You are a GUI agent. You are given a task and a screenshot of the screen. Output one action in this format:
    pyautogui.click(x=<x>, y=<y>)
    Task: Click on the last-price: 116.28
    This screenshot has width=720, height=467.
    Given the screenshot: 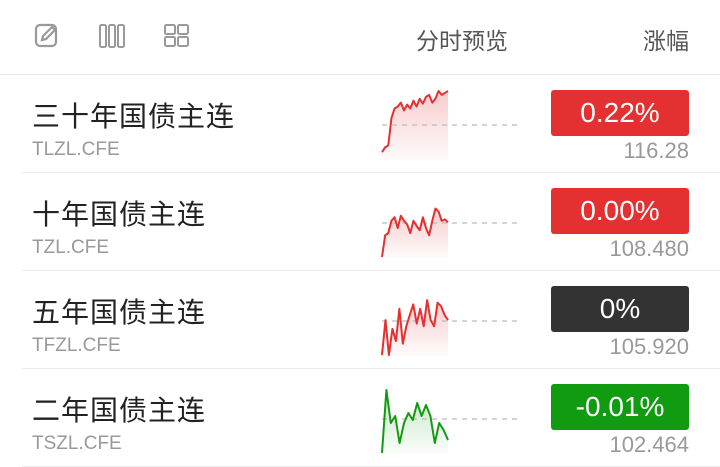 What is the action you would take?
    pyautogui.click(x=656, y=150)
    